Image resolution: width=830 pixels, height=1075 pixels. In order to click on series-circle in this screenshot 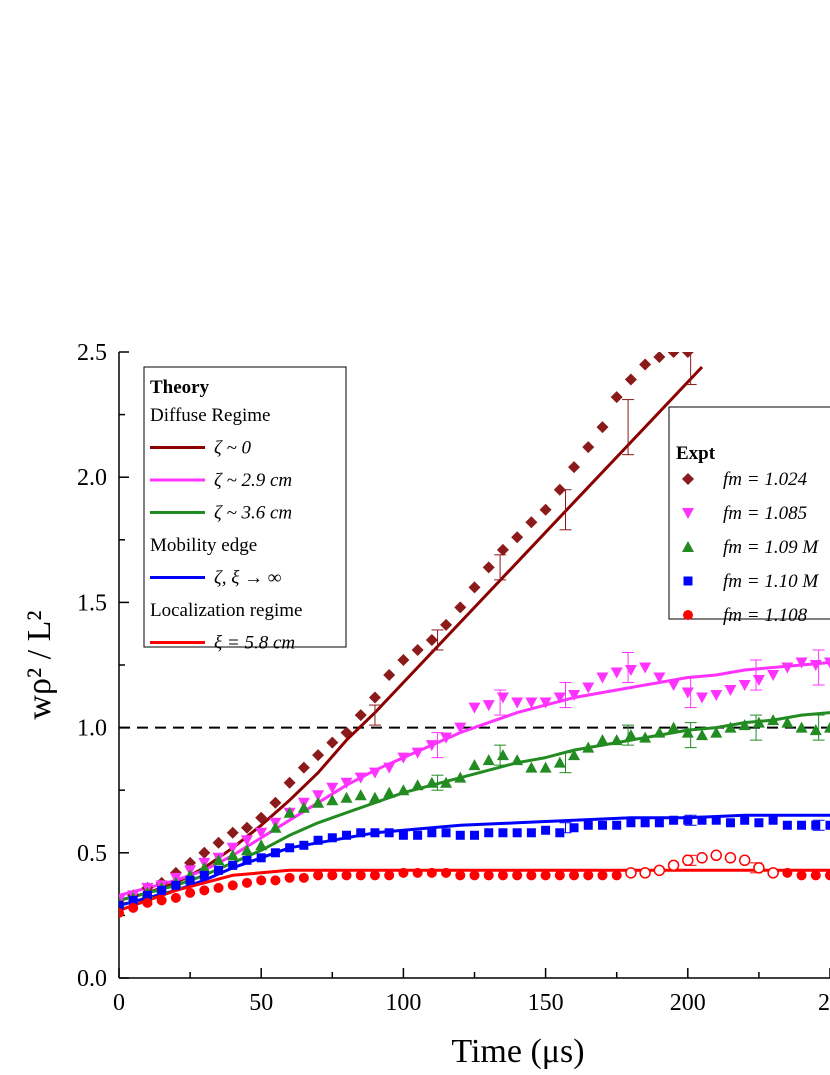, I will do `click(474, 883)`.